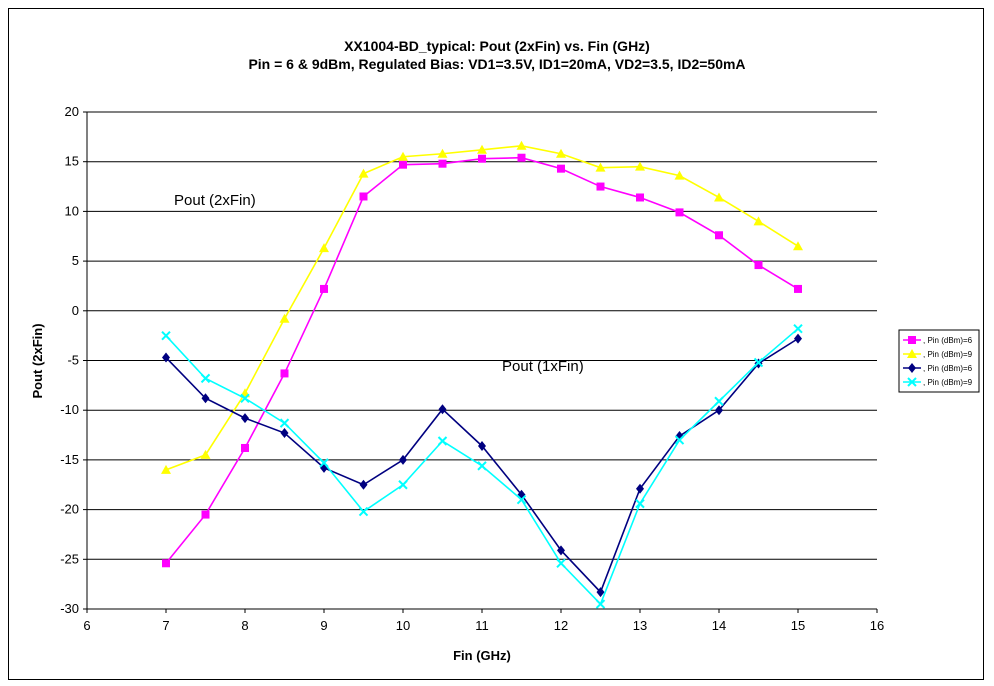 This screenshot has width=994, height=686. I want to click on y-tick-label: 5, so click(75, 260).